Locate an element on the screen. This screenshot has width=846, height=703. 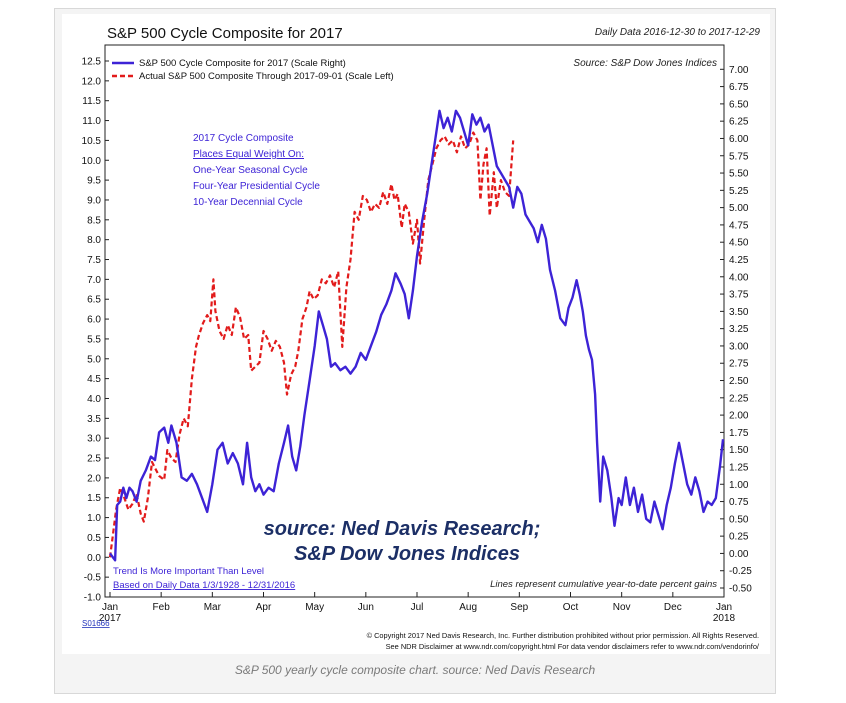
cycle-note-line4: Four-Year Presidential Cycle is located at coordinates (256, 186).